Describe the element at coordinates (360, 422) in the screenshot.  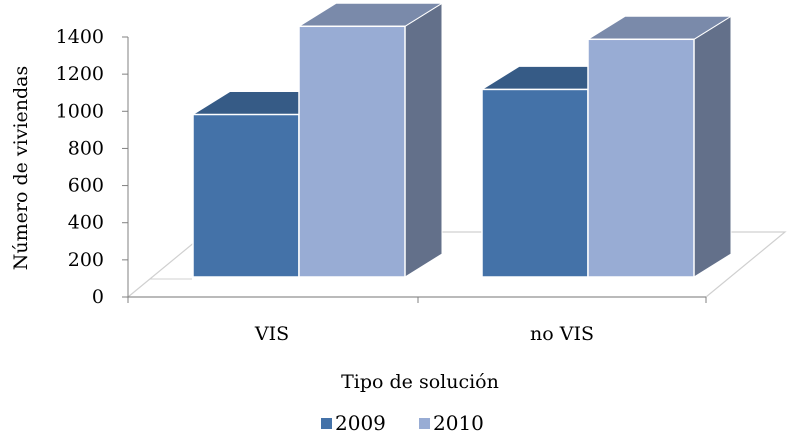
I see `legend-label: 2009` at that location.